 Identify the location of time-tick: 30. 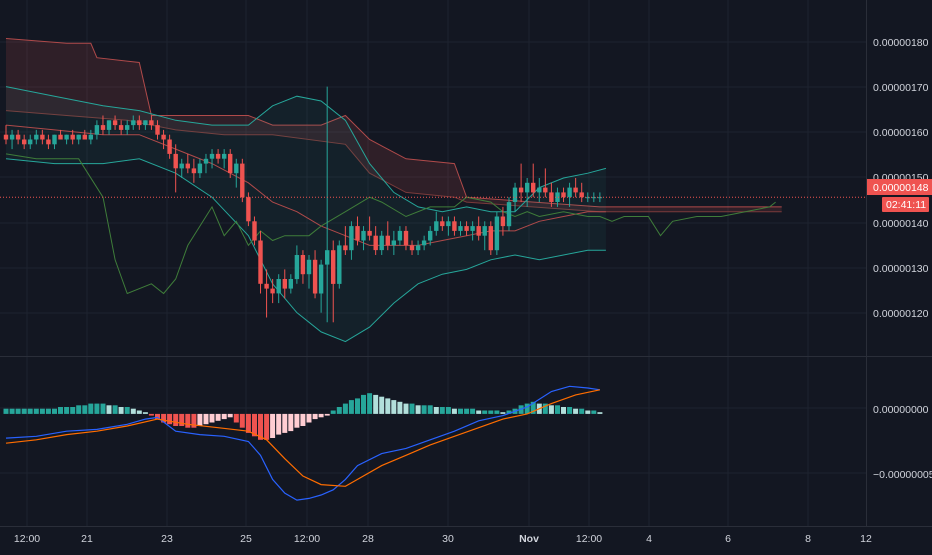
(448, 539).